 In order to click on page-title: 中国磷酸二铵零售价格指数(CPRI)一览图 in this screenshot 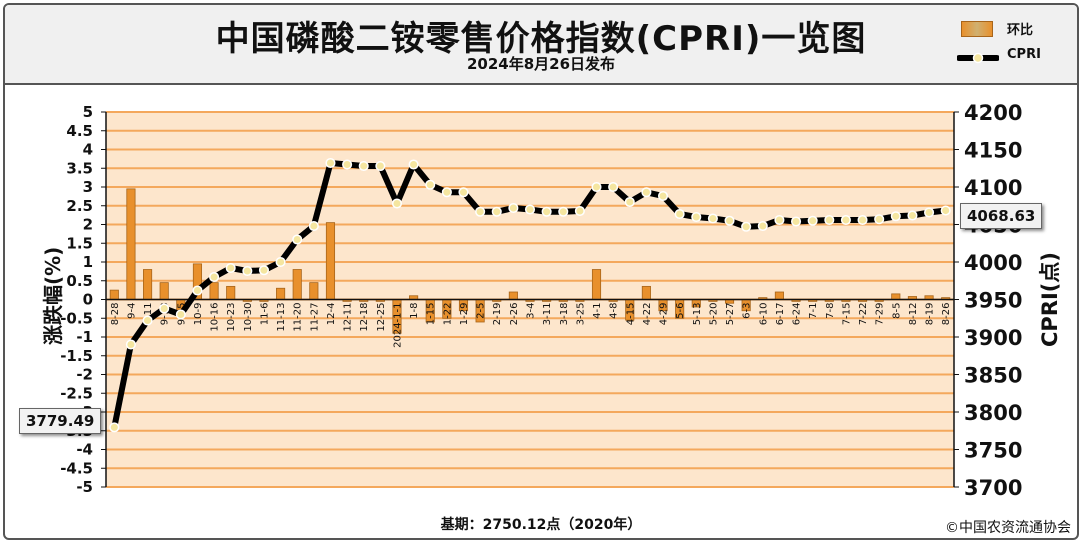, I will do `click(541, 39)`.